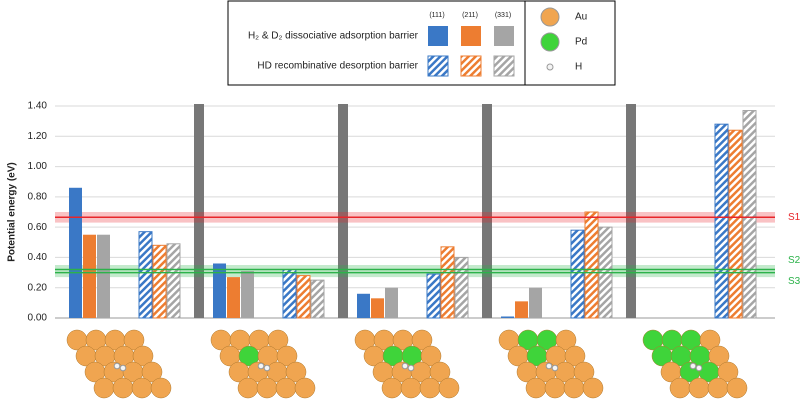 The image size is (800, 414). Describe the element at coordinates (38, 287) in the screenshot. I see `y-tick-label: 0.20` at that location.